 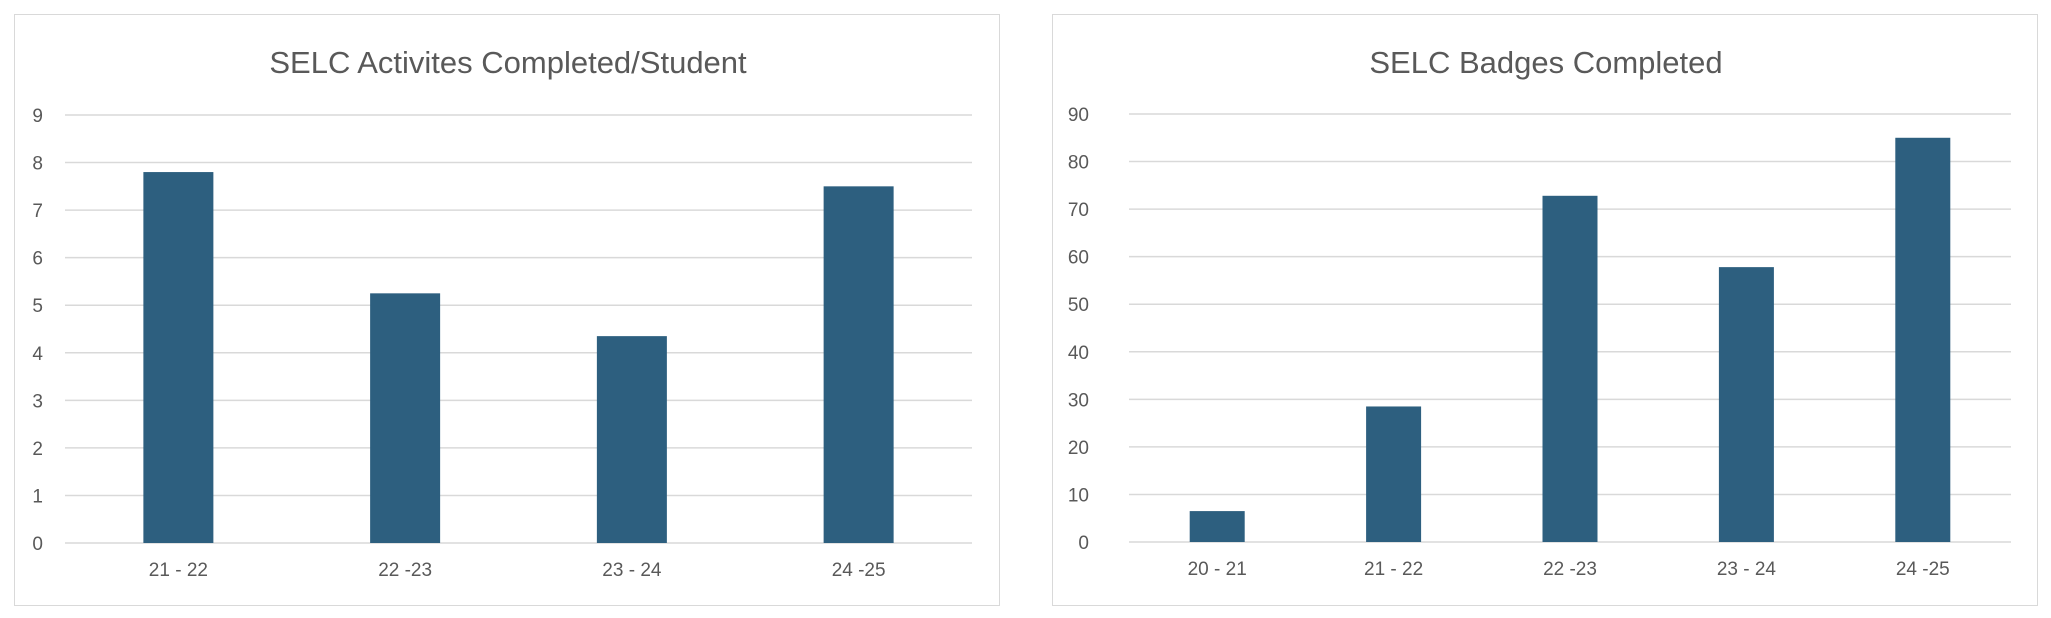 I want to click on y-tick-label: 20, so click(x=1078, y=448).